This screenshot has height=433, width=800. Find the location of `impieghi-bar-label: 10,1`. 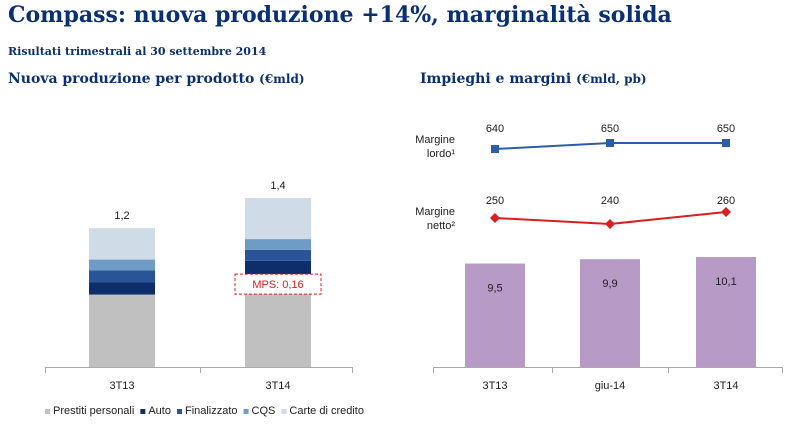

impieghi-bar-label: 10,1 is located at coordinates (725, 282).